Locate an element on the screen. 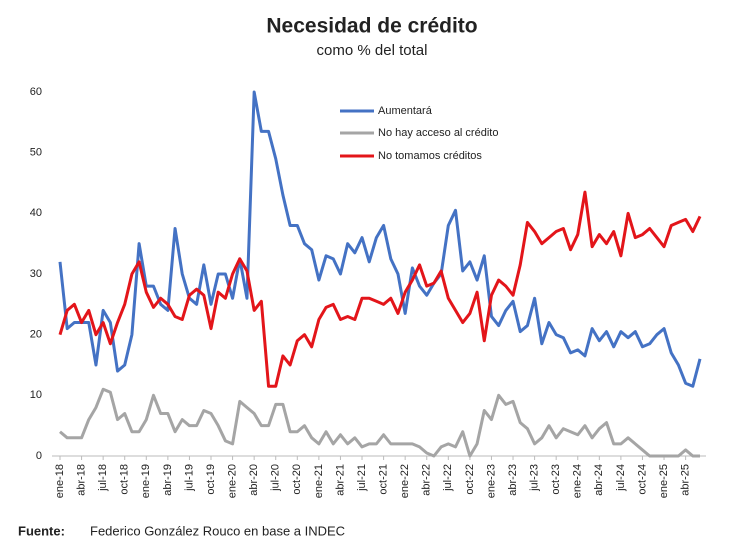  x-tick-label: abr-18 is located at coordinates (81, 480).